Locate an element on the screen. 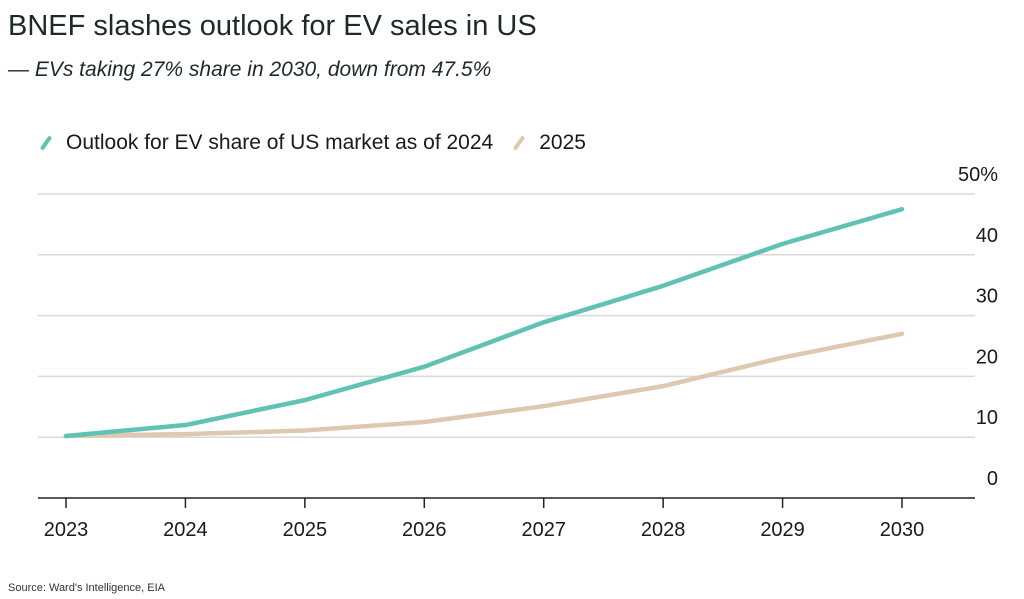 The height and width of the screenshot is (599, 1024). x-tick-label: 2023 is located at coordinates (66, 530).